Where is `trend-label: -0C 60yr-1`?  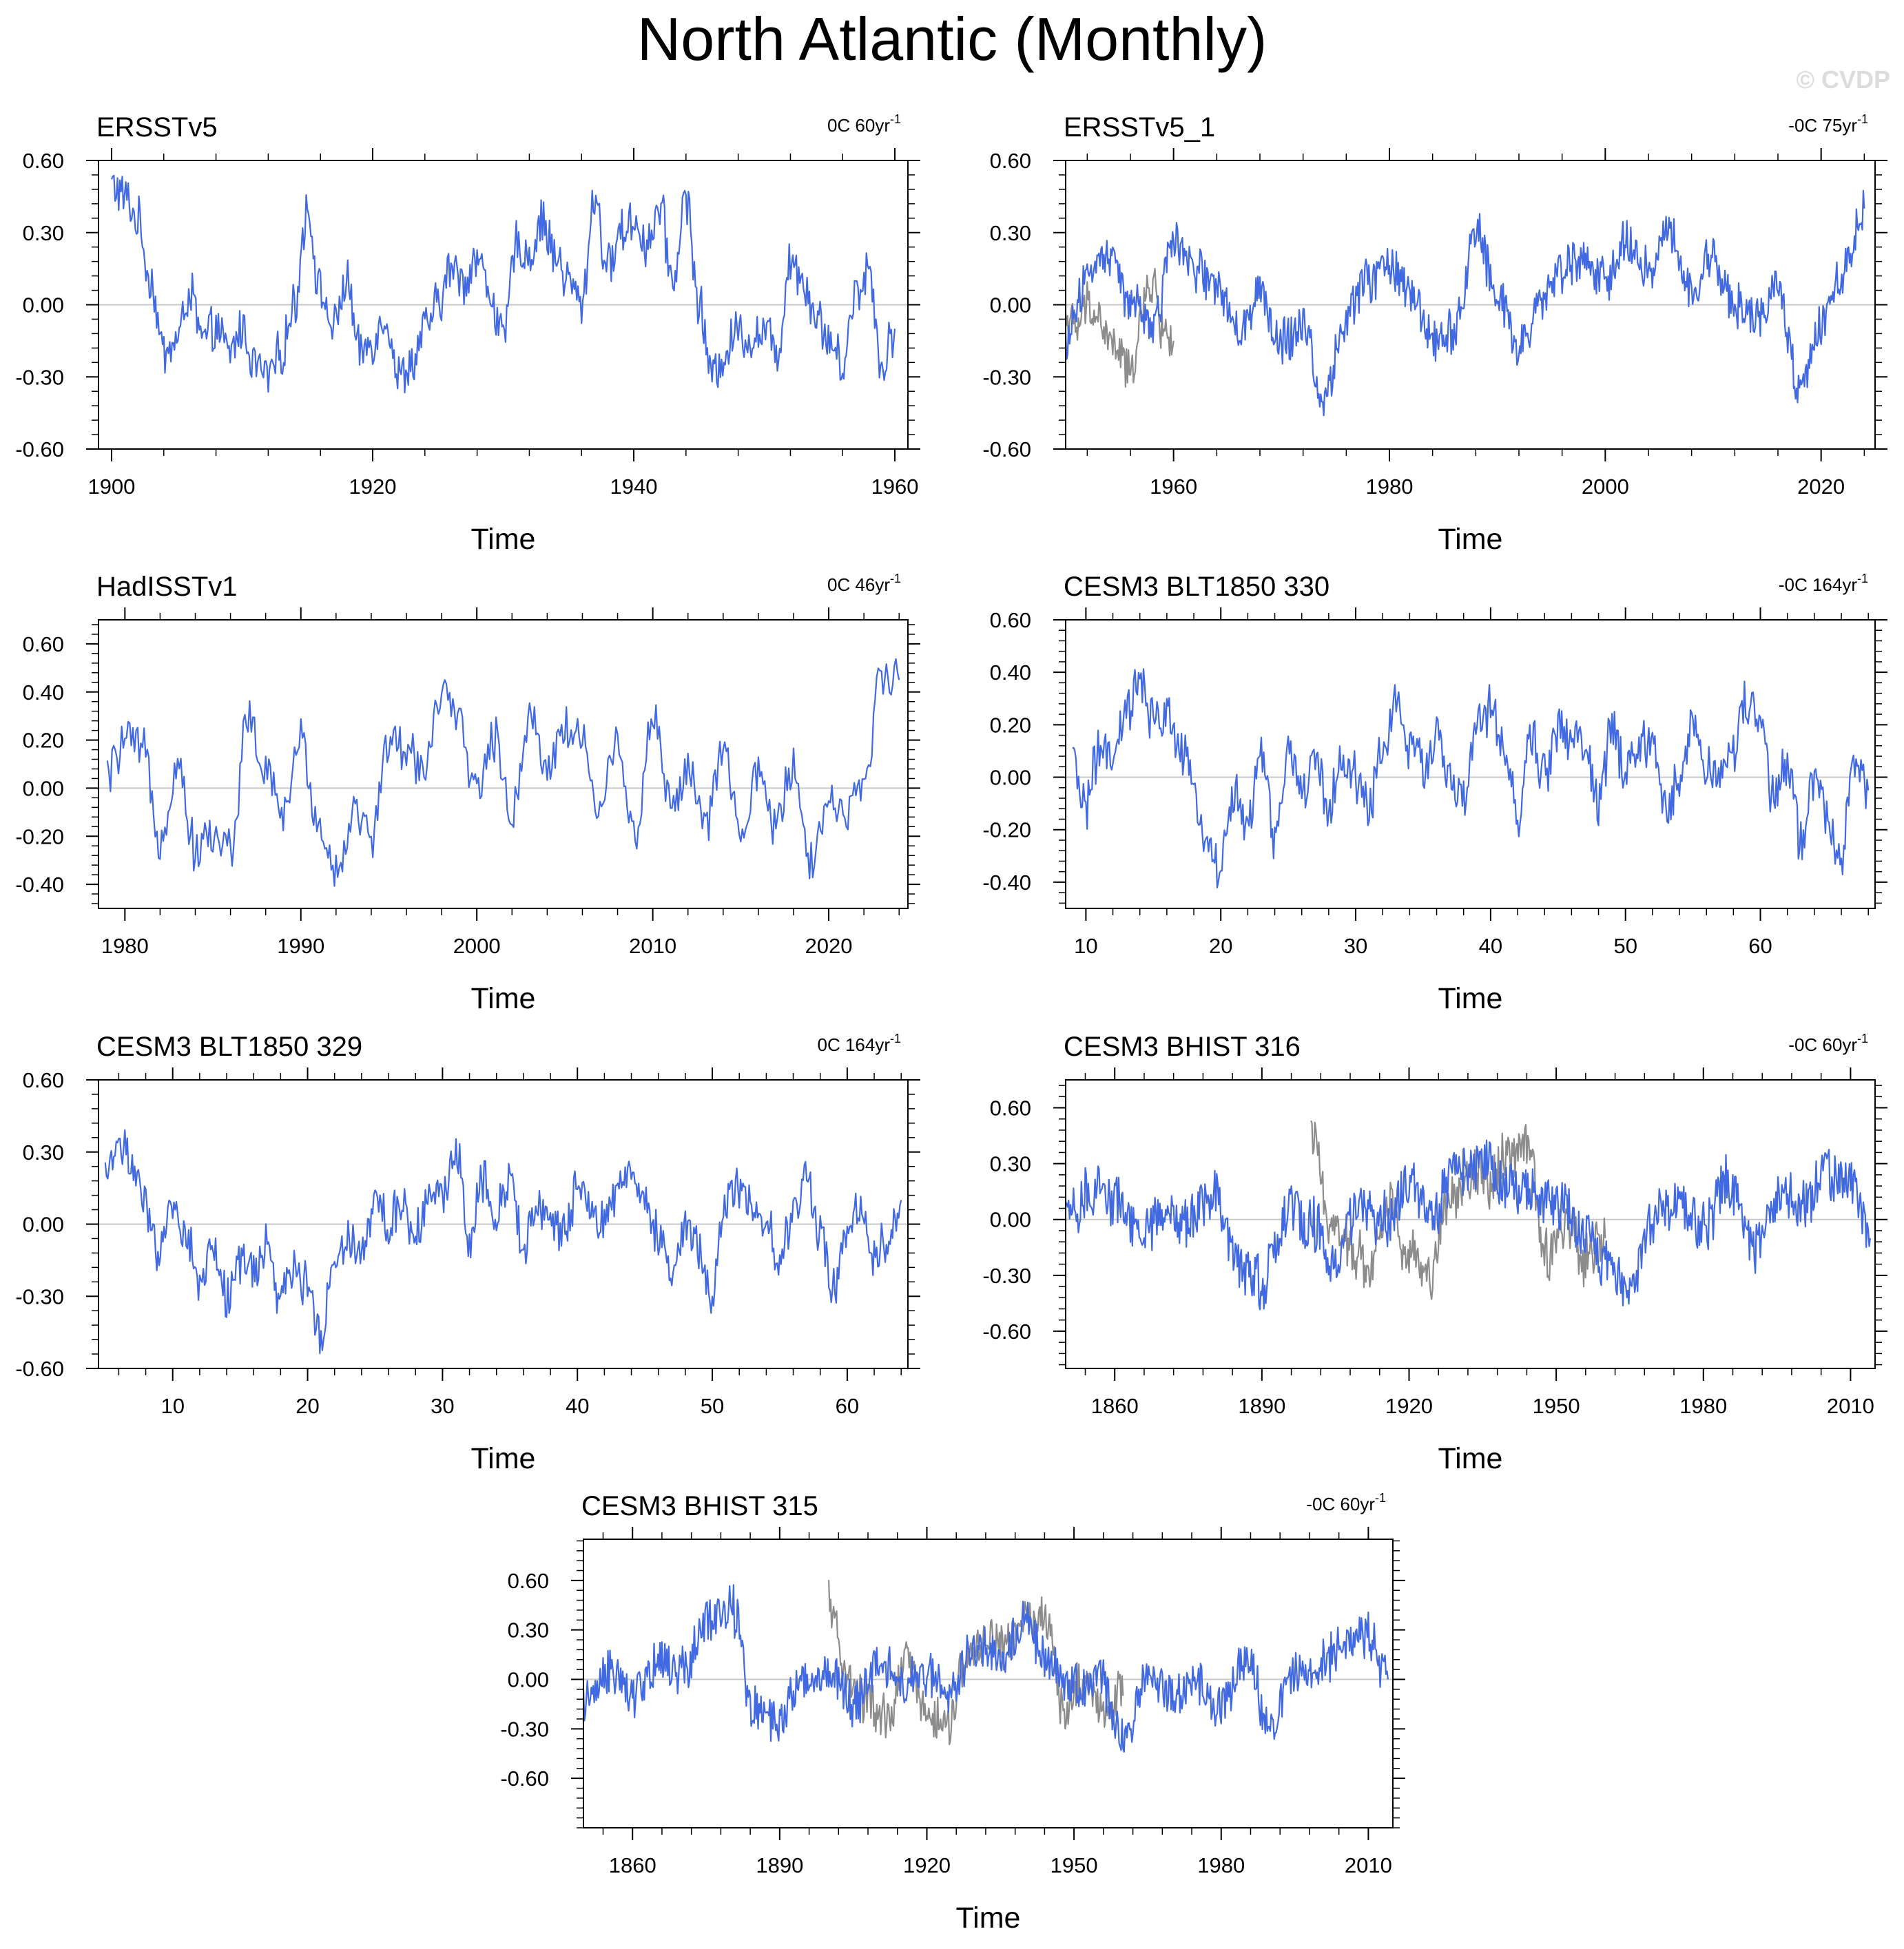
trend-label: -0C 60yr-1 is located at coordinates (1346, 1502).